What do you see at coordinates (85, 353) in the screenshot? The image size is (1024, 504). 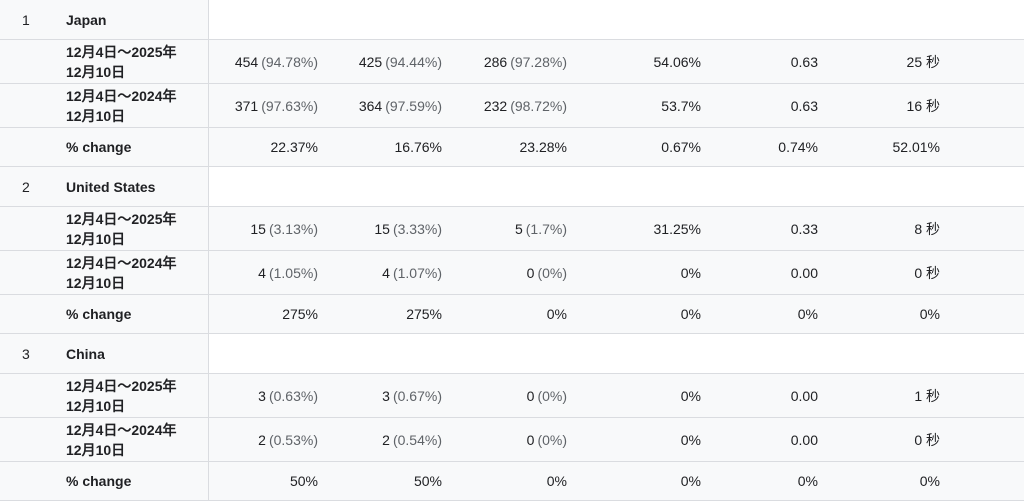 I see `country-name: China` at bounding box center [85, 353].